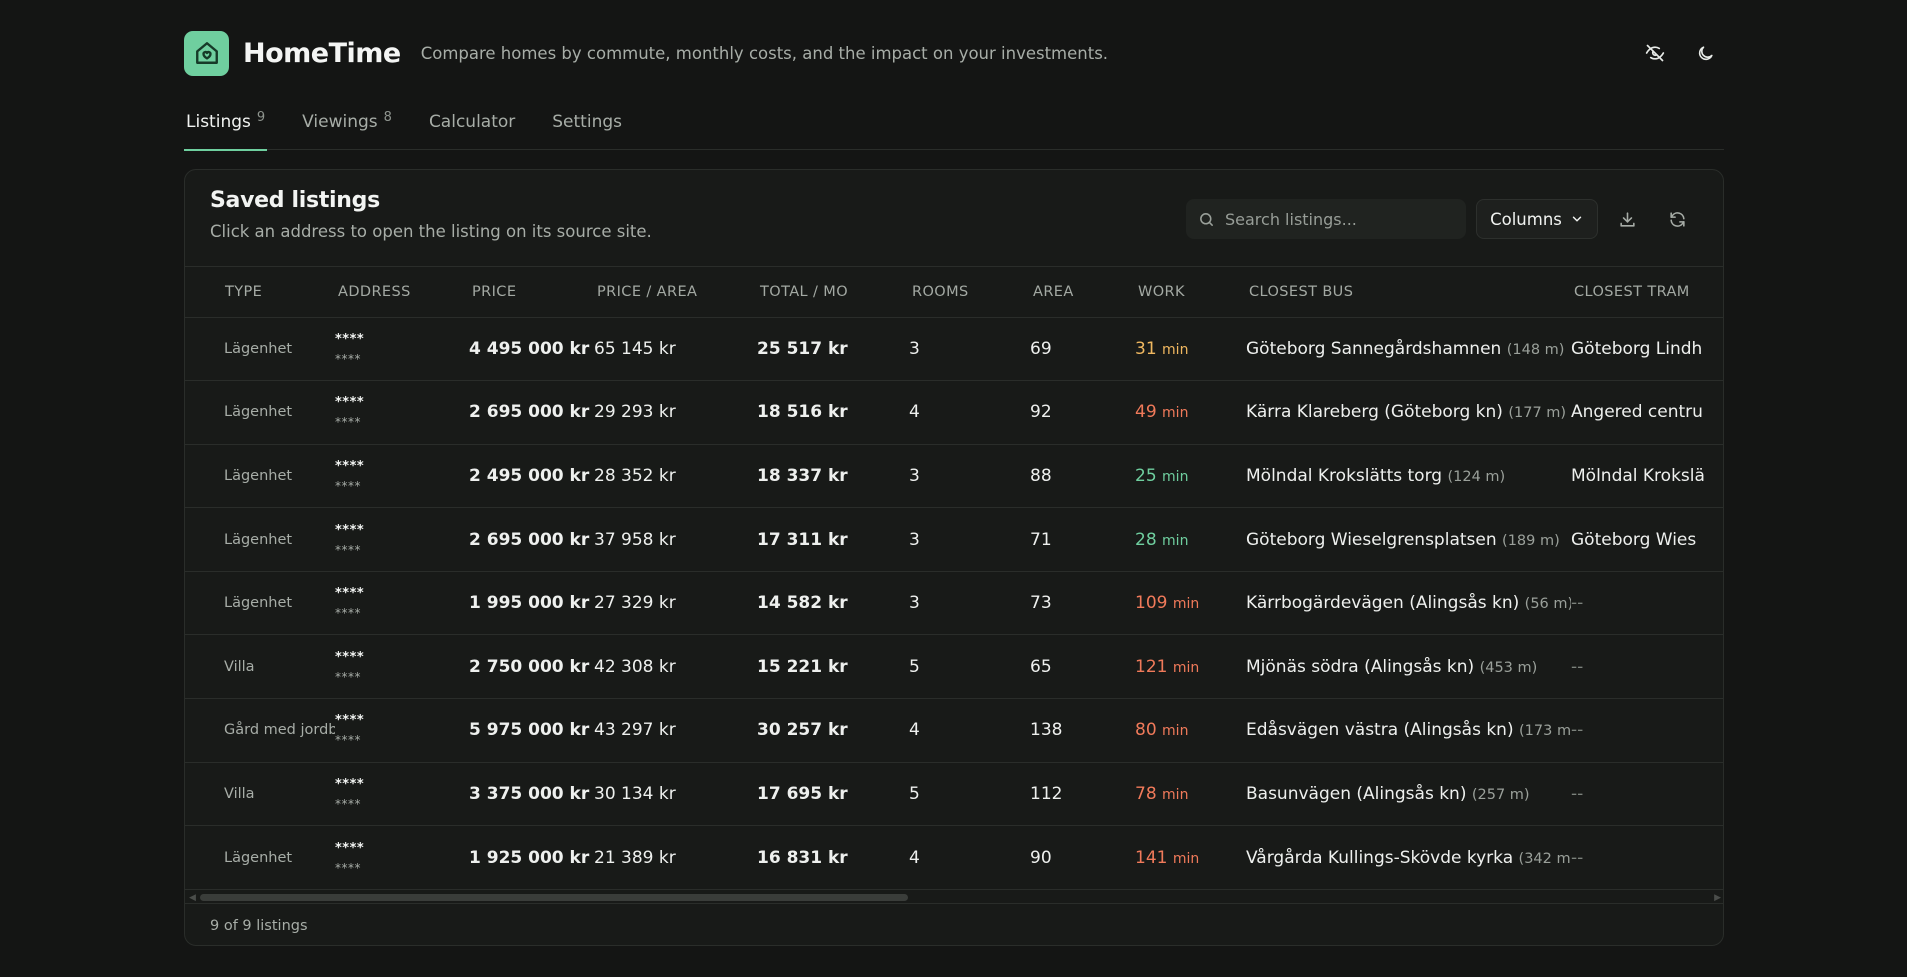 This screenshot has width=1907, height=977. Describe the element at coordinates (1146, 793) in the screenshot. I see `work-minutes: 78` at that location.